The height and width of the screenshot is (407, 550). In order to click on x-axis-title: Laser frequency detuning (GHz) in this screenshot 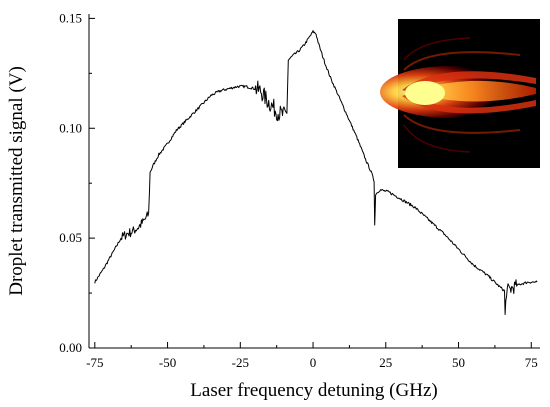, I will do `click(313, 390)`.